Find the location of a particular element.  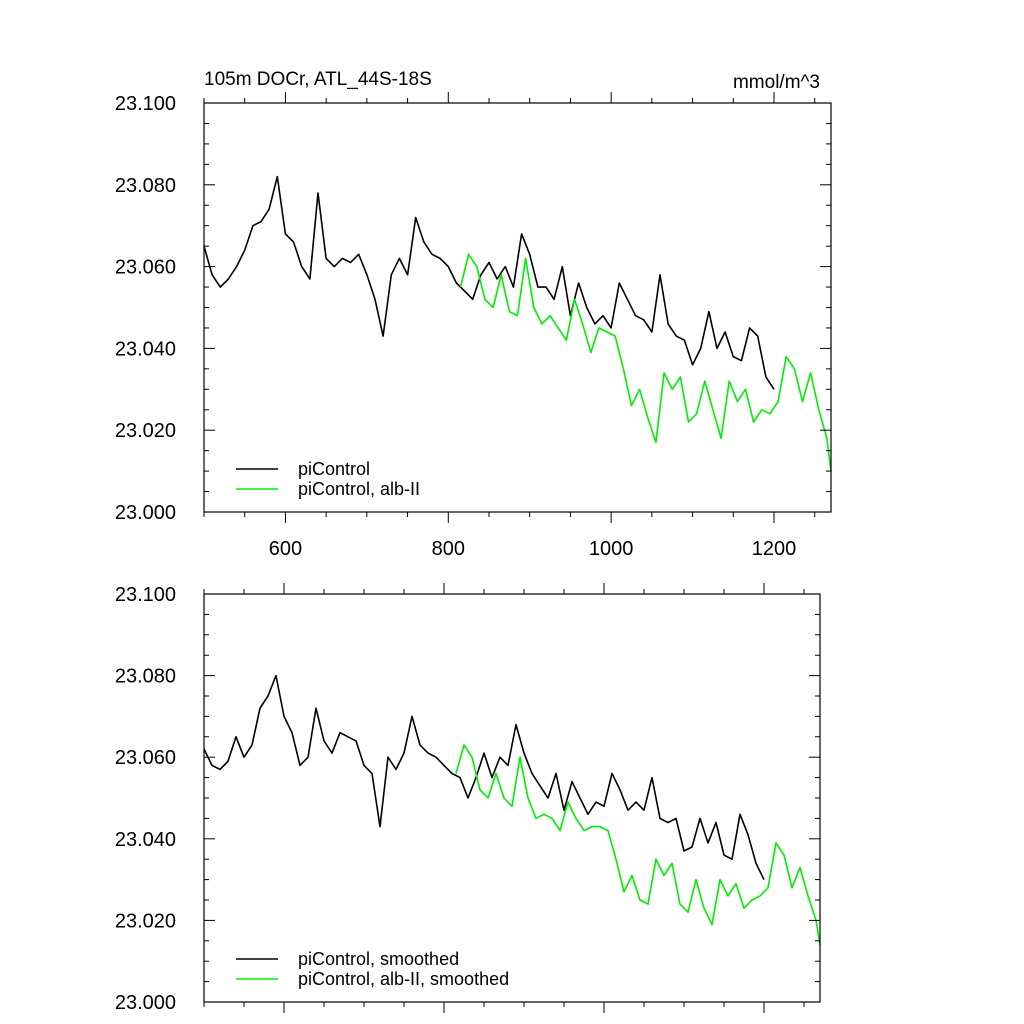

x-tick-label: 1200 is located at coordinates (774, 549).